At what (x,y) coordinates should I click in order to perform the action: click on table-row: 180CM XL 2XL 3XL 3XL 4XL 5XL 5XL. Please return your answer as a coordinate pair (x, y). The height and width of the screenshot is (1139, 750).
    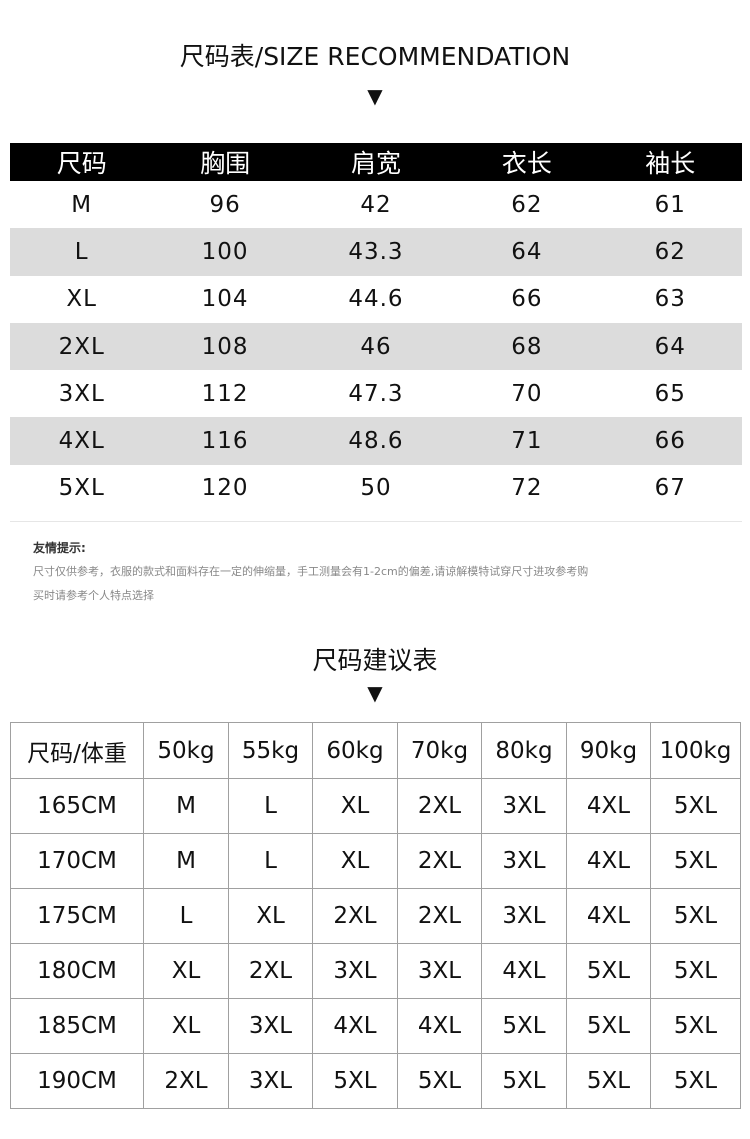
    Looking at the image, I should click on (375, 971).